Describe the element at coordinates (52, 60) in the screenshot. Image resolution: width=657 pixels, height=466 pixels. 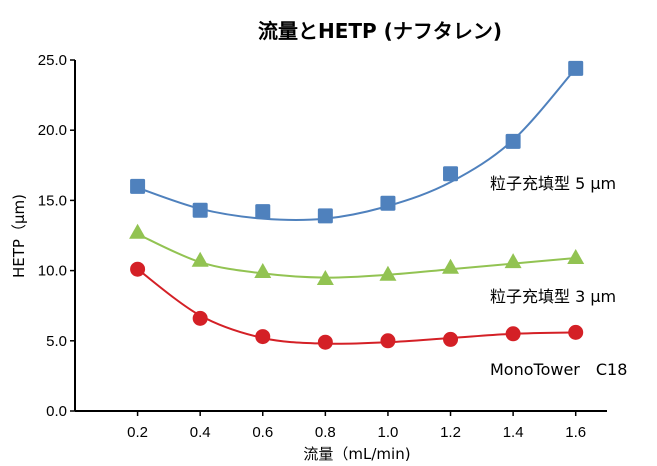
I see `y-tick-label: 25.0` at that location.